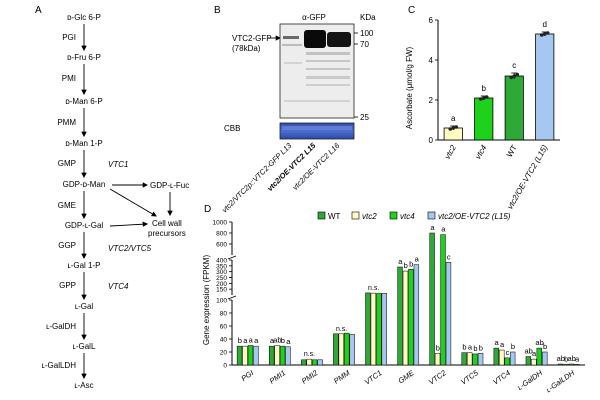 The height and width of the screenshot is (400, 600). What do you see at coordinates (484, 88) in the screenshot?
I see `c-sig-letter: b` at bounding box center [484, 88].